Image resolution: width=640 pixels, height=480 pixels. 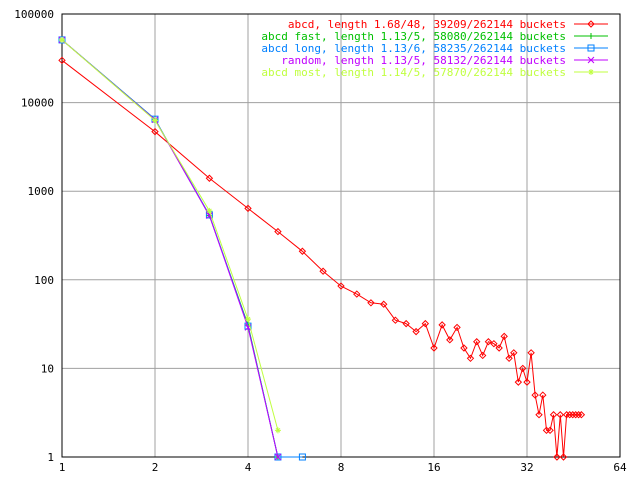 I want to click on x-tick-label: 4, so click(x=248, y=467).